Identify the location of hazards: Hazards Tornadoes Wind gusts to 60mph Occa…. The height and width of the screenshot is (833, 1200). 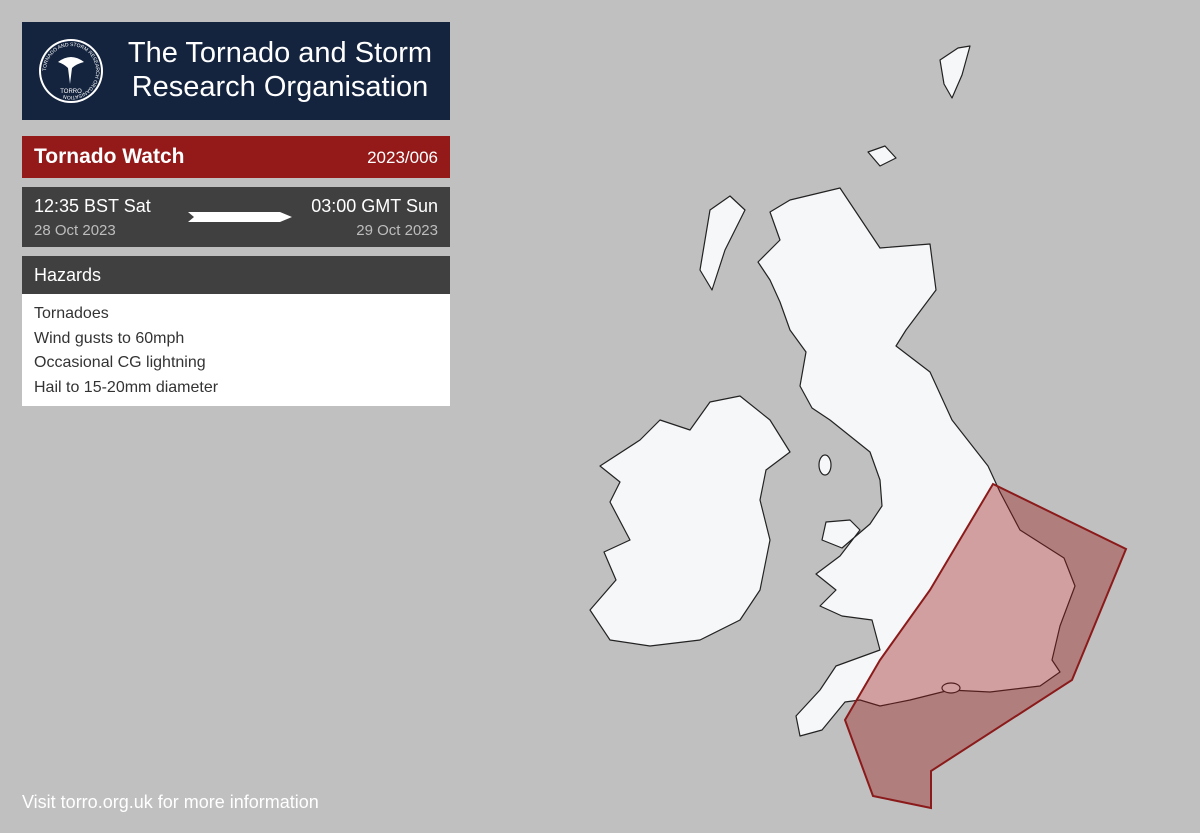
(236, 331).